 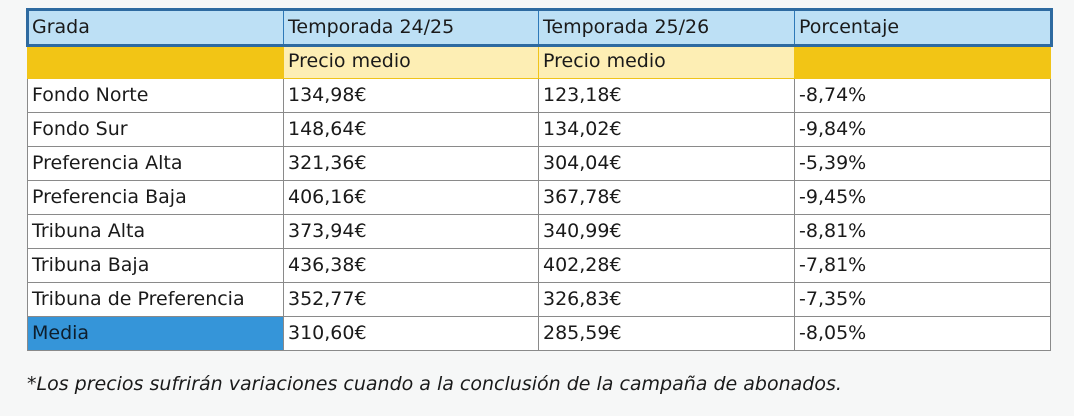 I want to click on cell-percentage: -5,39%, so click(x=922, y=163).